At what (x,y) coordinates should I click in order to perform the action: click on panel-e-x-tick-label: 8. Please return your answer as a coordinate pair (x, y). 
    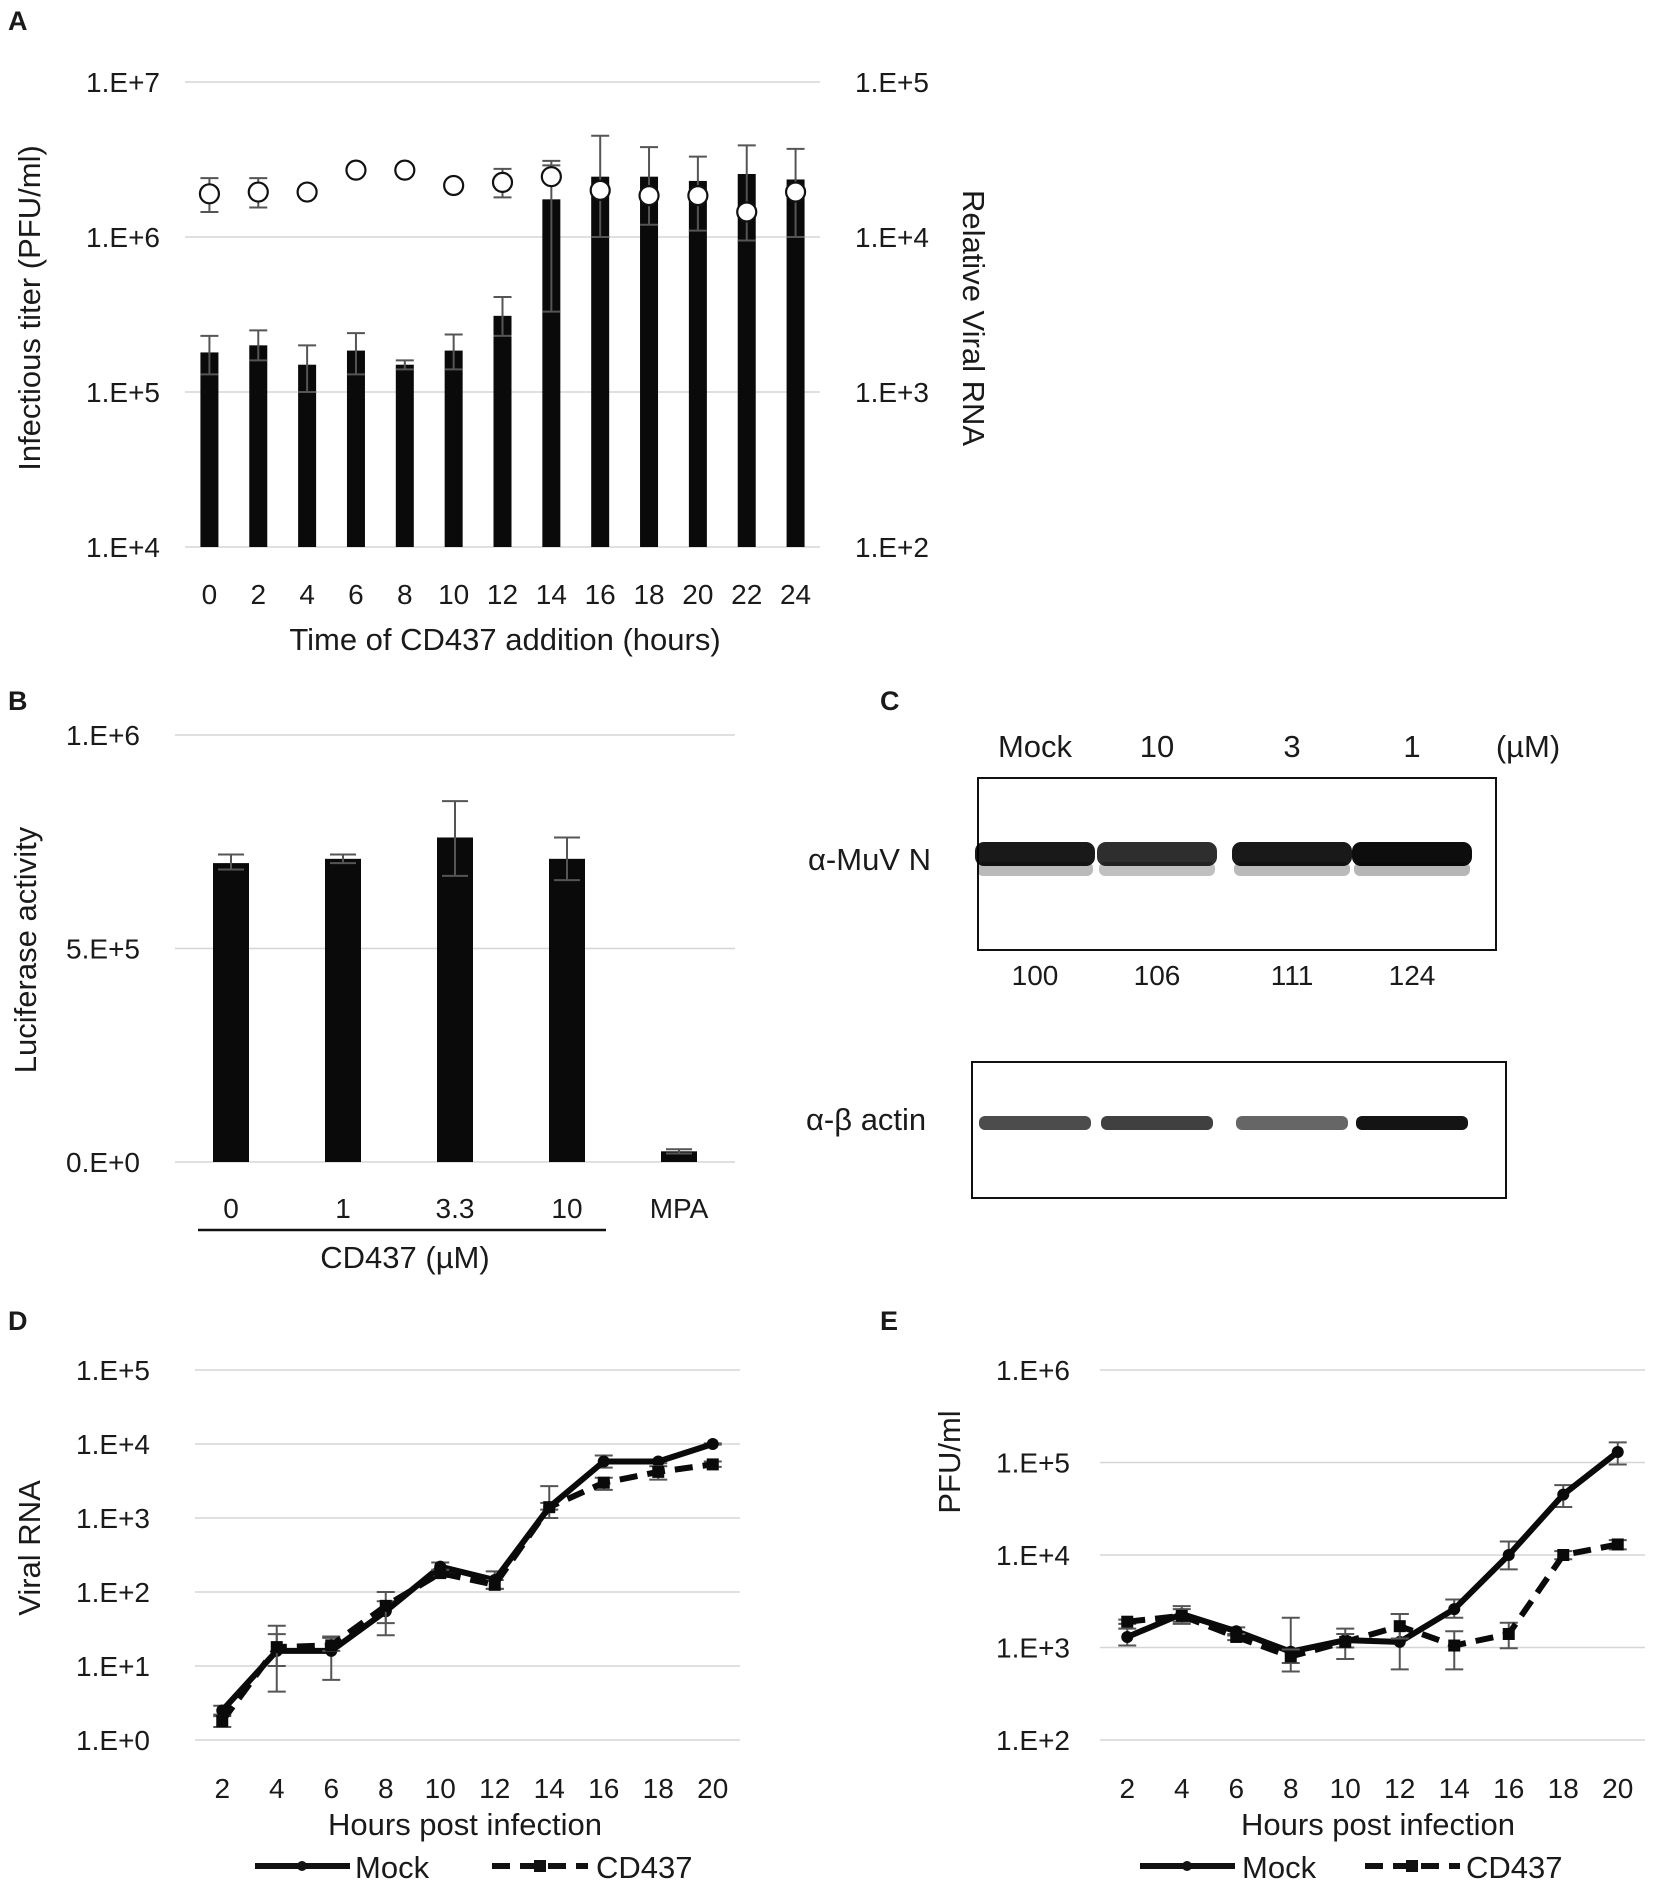
    Looking at the image, I should click on (1291, 1788).